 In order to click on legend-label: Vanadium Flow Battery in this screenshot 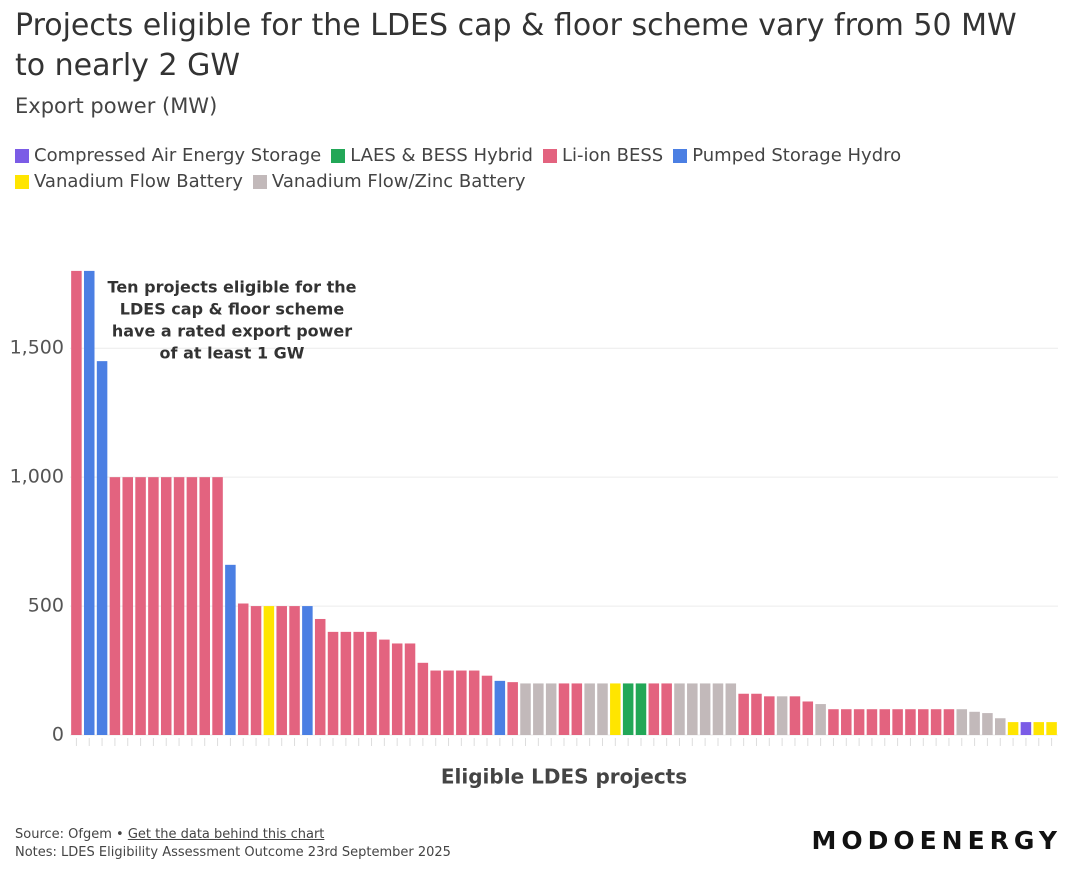, I will do `click(138, 181)`.